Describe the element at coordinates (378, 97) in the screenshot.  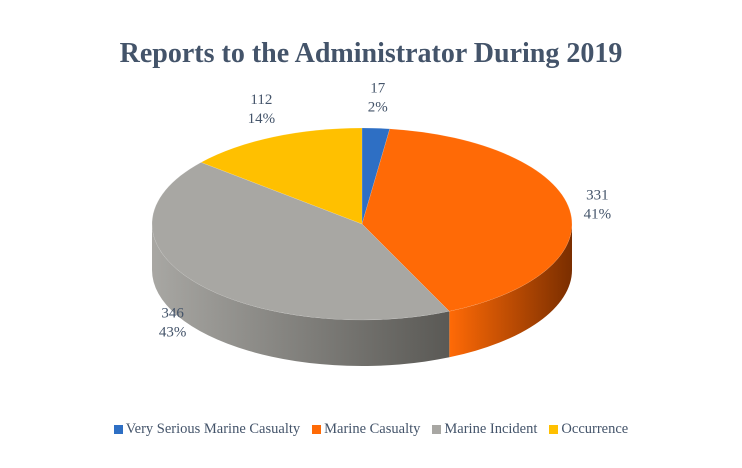
I see `data-label-very-serious-marine-casualty: 17 2%` at that location.